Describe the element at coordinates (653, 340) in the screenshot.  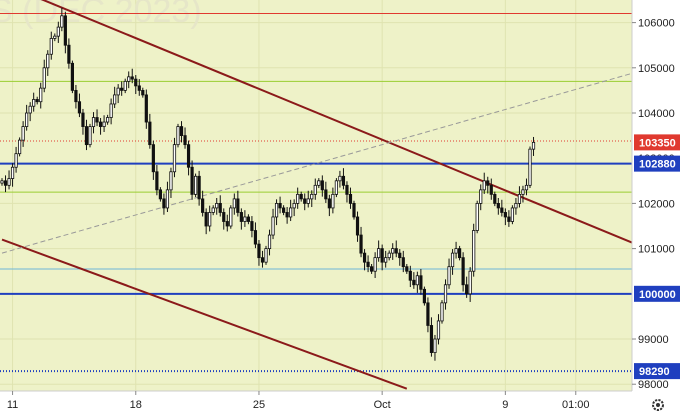
I see `price-tick-label: 99000` at that location.